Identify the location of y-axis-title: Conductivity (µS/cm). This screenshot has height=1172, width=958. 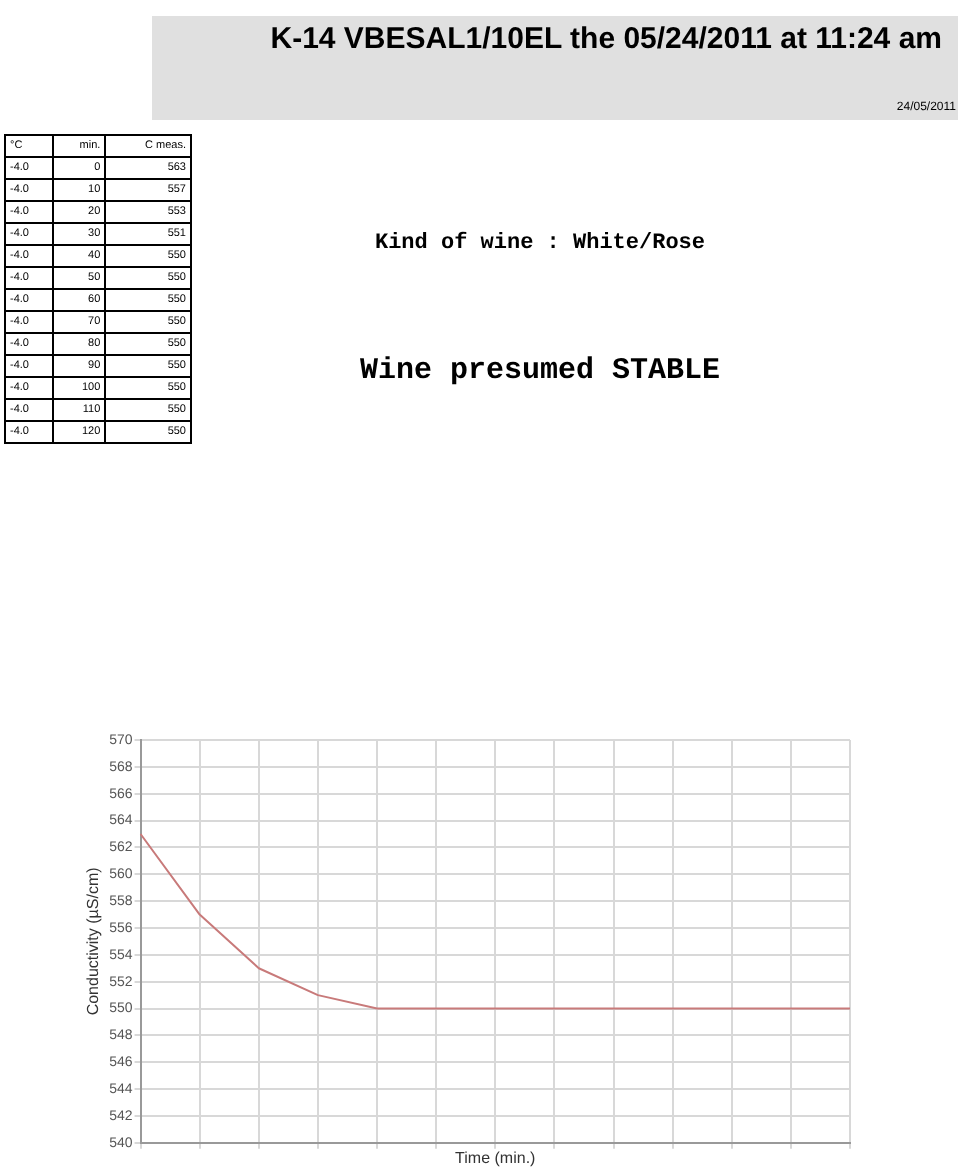
(93, 941).